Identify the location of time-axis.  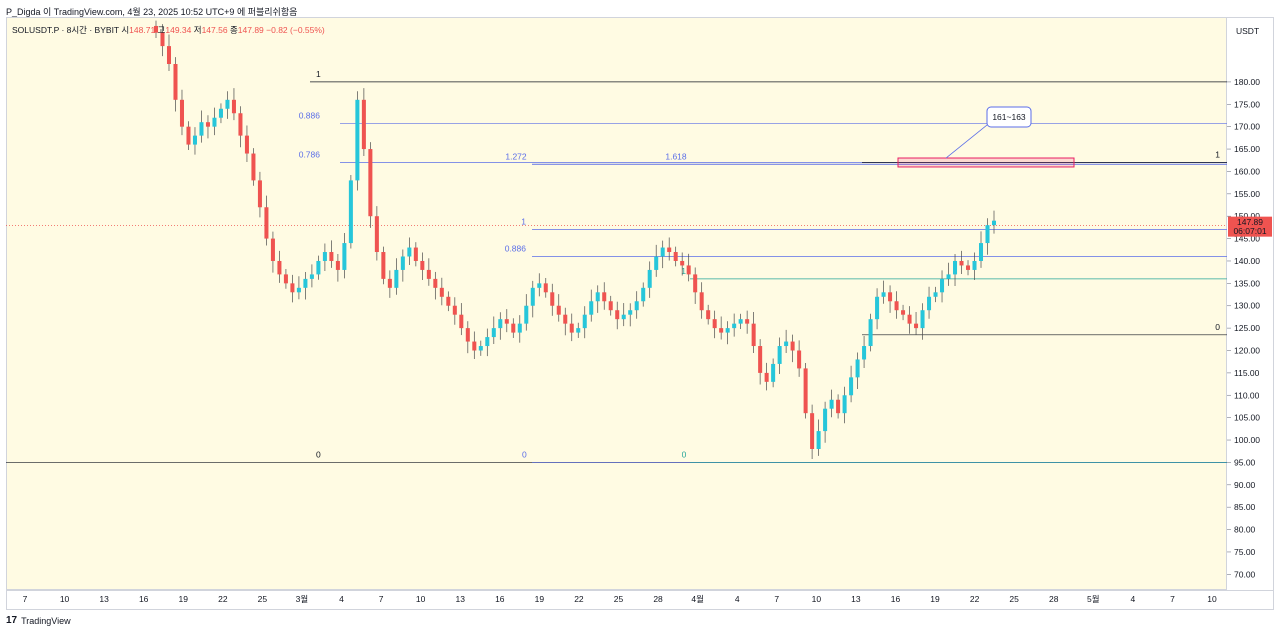
(640, 600).